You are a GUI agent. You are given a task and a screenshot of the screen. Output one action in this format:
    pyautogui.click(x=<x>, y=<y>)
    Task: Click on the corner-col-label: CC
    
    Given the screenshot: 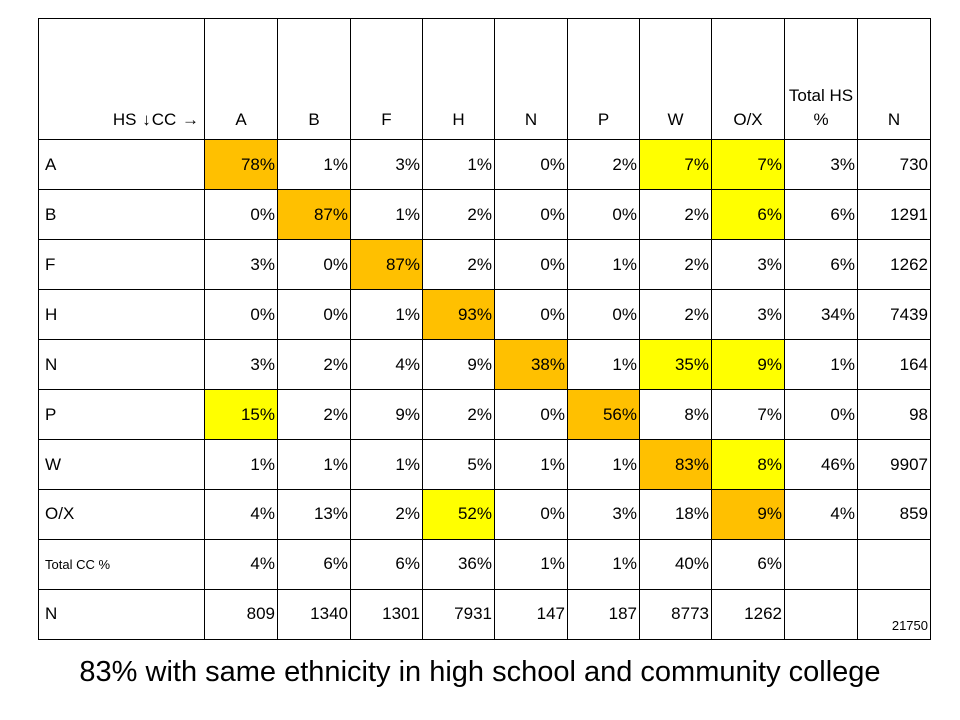 What is the action you would take?
    pyautogui.click(x=164, y=120)
    